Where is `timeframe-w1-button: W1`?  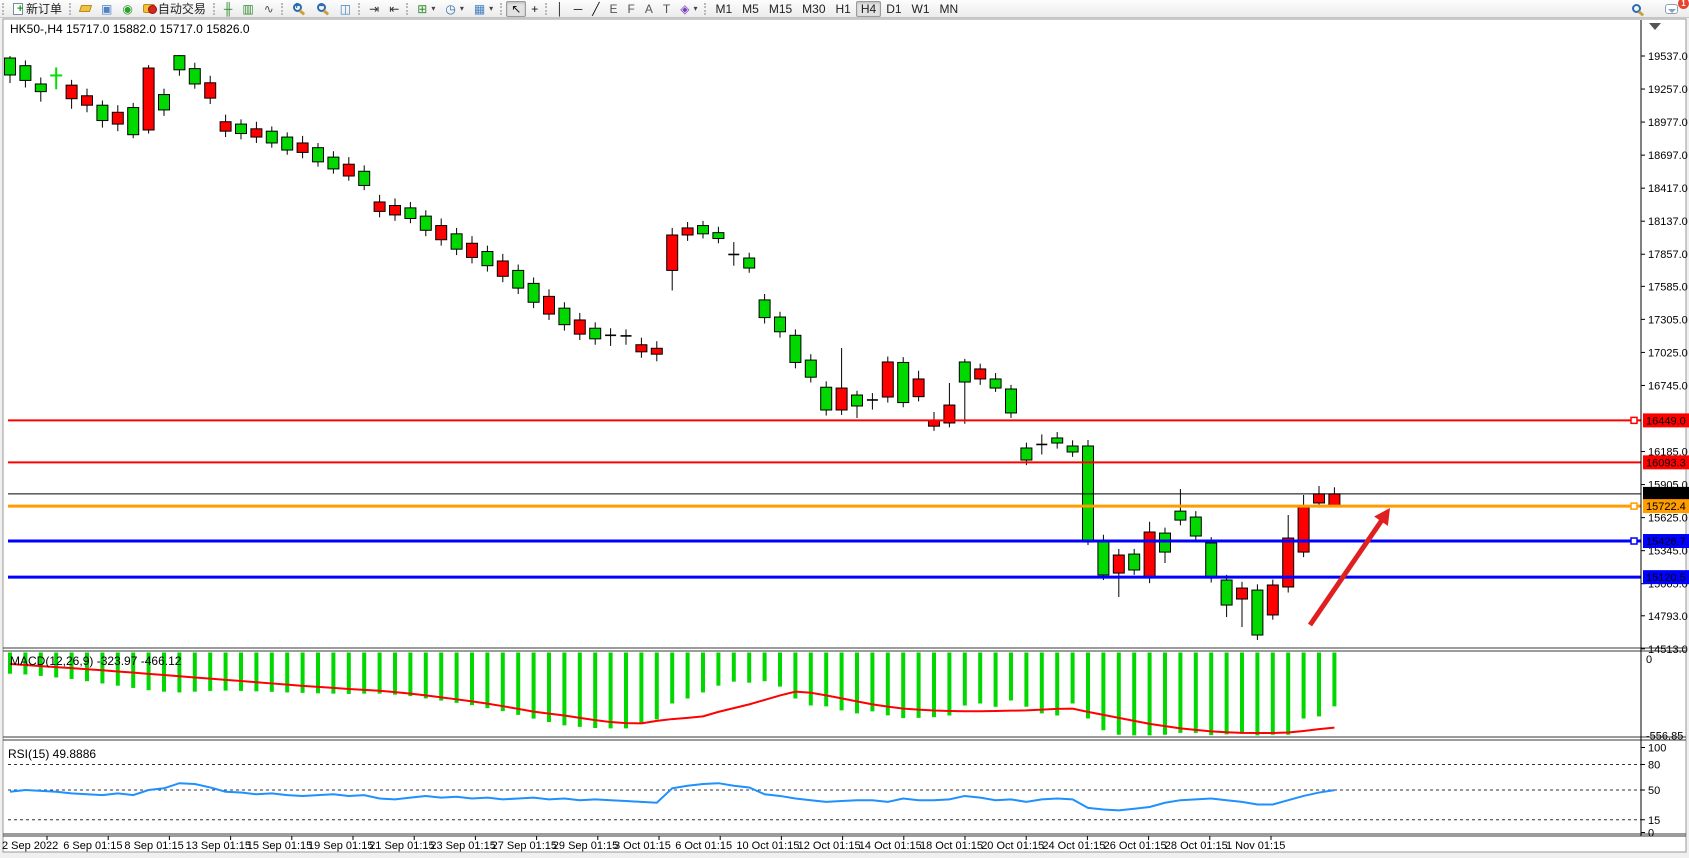
timeframe-w1-button: W1 is located at coordinates (921, 9).